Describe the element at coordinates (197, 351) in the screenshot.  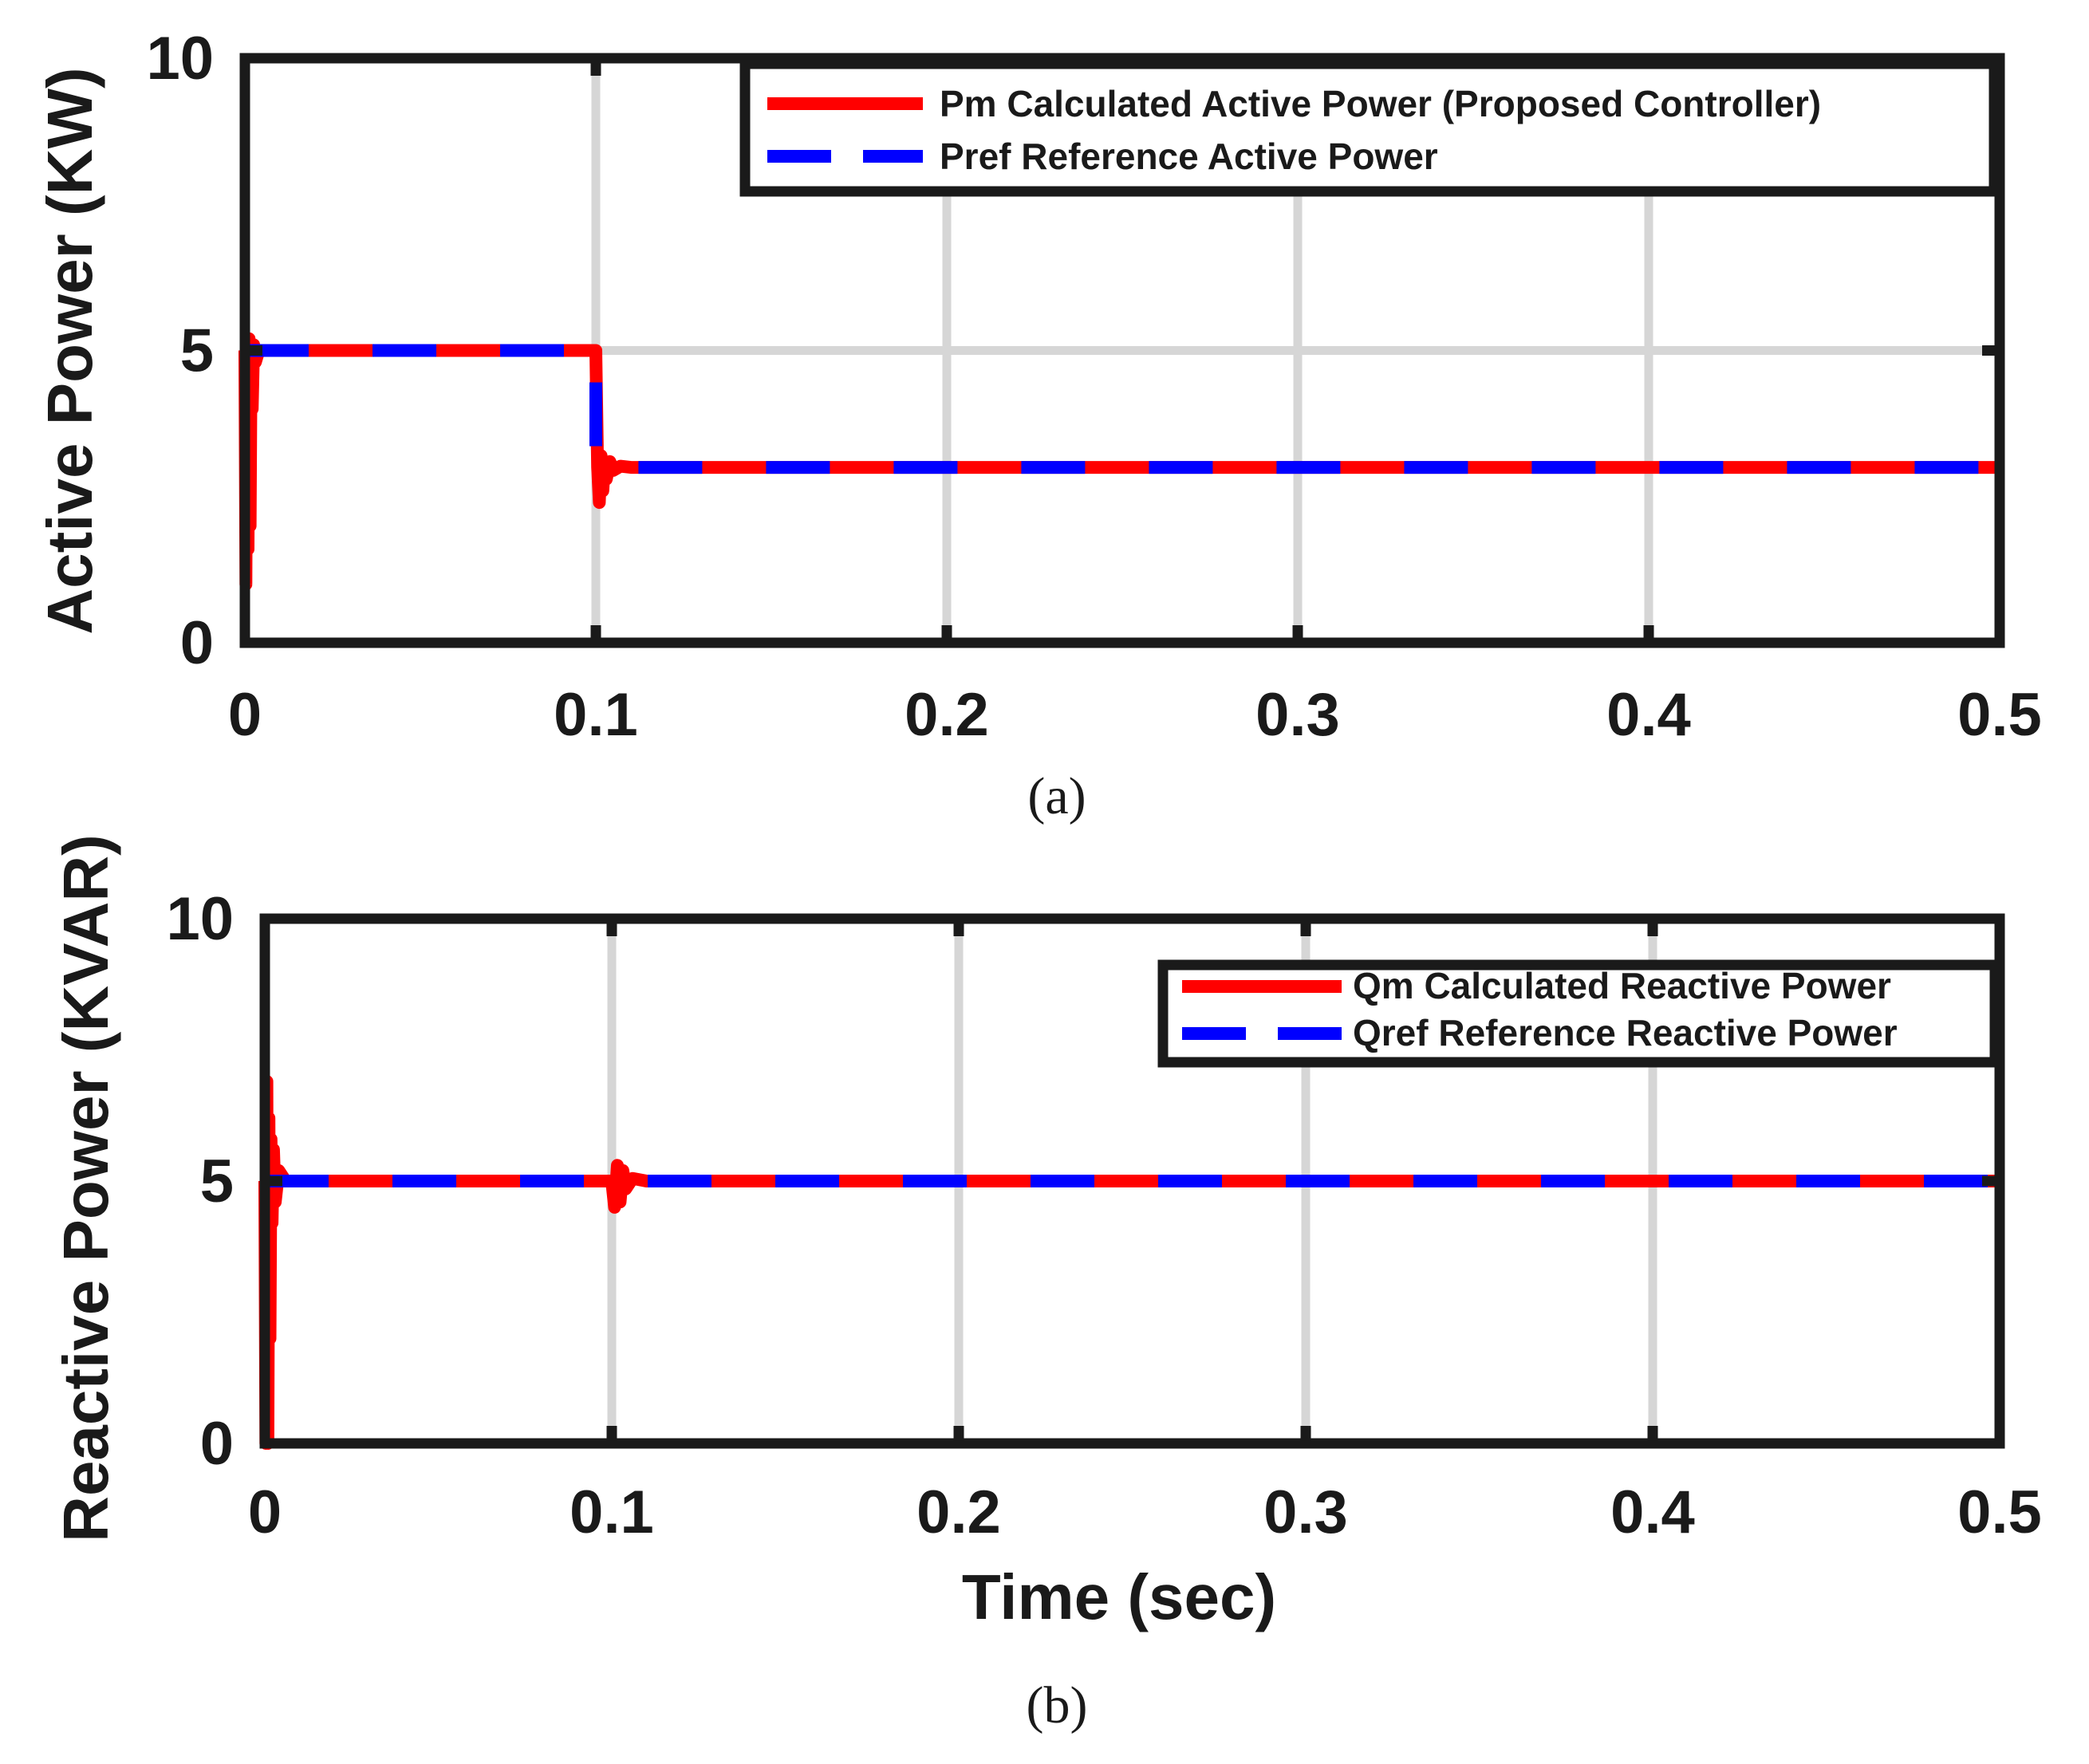
I see `ytick-label-a-1: 5` at that location.